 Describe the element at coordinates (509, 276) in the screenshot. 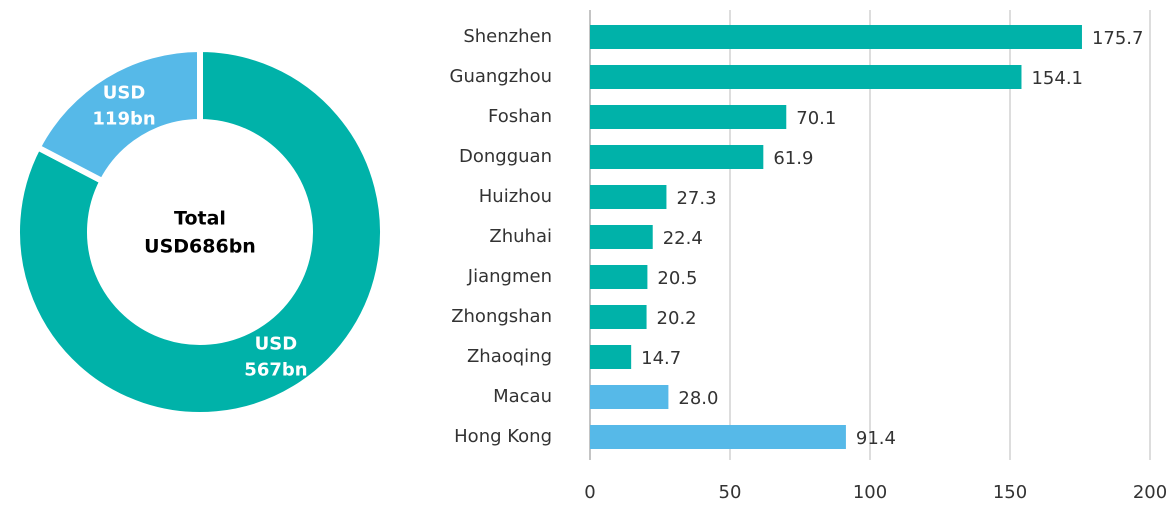

I see `y-tick-label: Jiangmen` at that location.